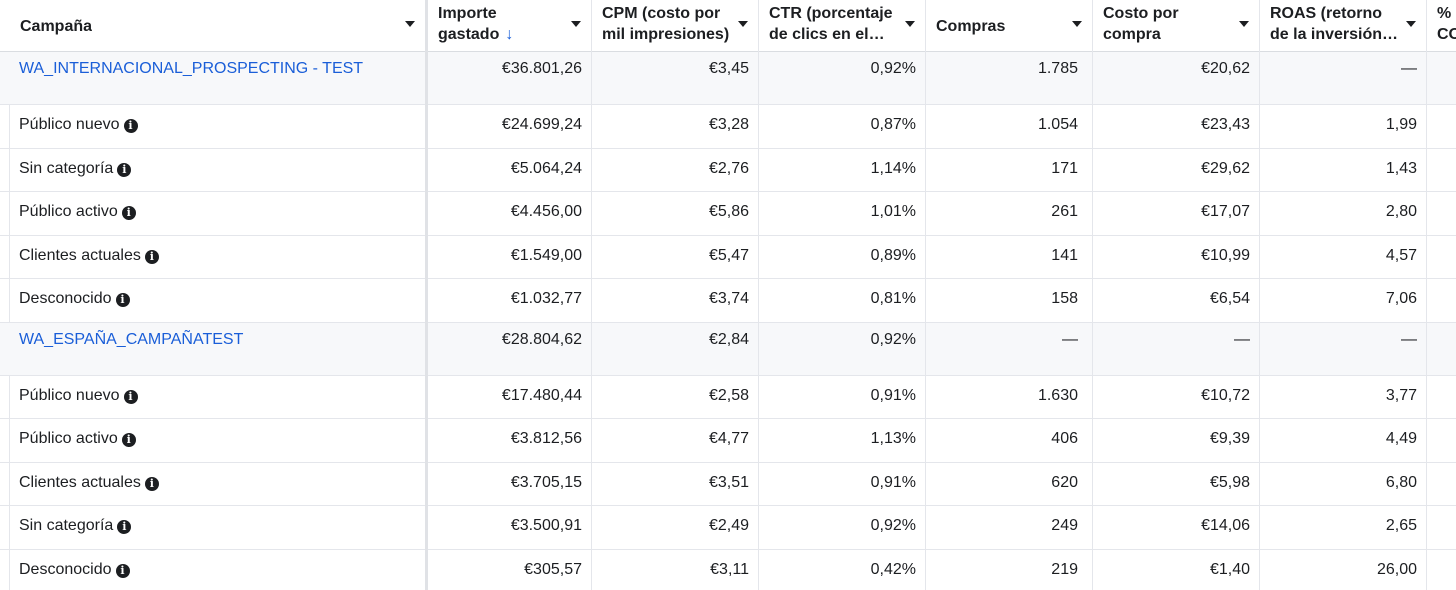 The width and height of the screenshot is (1456, 590). I want to click on cell-roas: 1,43, so click(1401, 168).